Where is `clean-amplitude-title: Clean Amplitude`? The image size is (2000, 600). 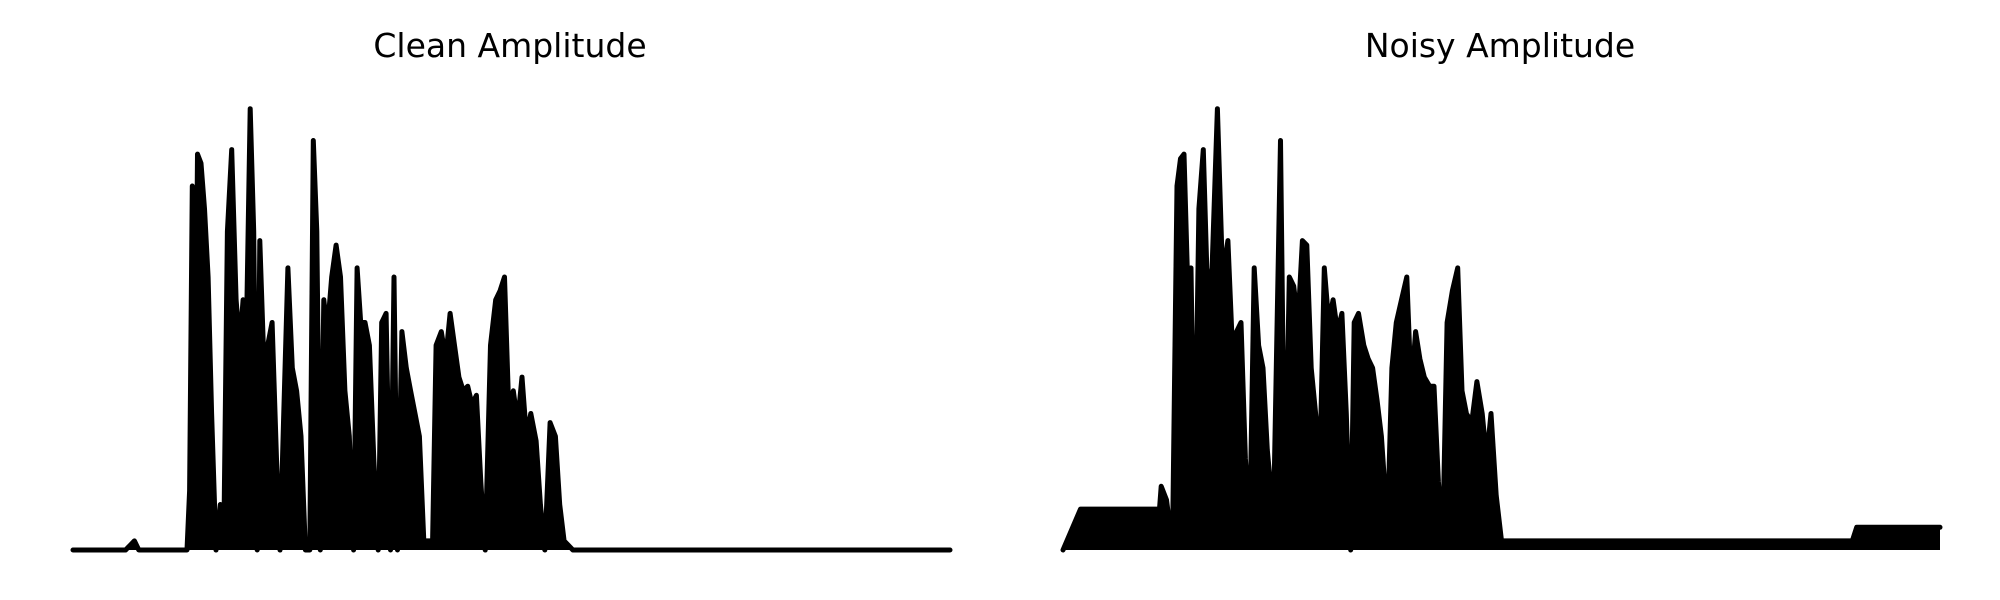
clean-amplitude-title: Clean Amplitude is located at coordinates (509, 45).